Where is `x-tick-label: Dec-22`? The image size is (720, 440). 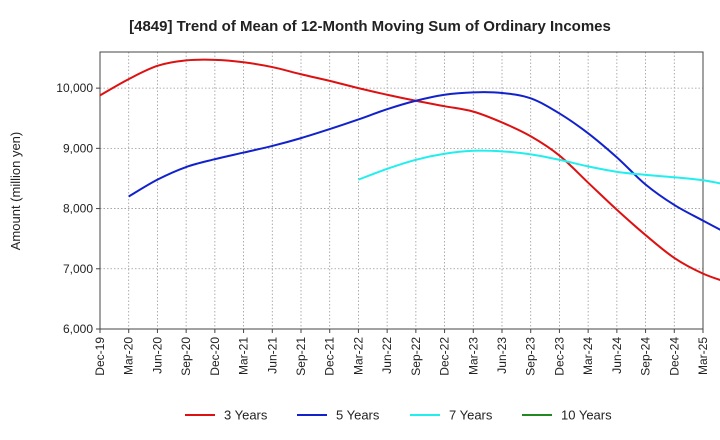 x-tick-label: Dec-22 is located at coordinates (445, 356).